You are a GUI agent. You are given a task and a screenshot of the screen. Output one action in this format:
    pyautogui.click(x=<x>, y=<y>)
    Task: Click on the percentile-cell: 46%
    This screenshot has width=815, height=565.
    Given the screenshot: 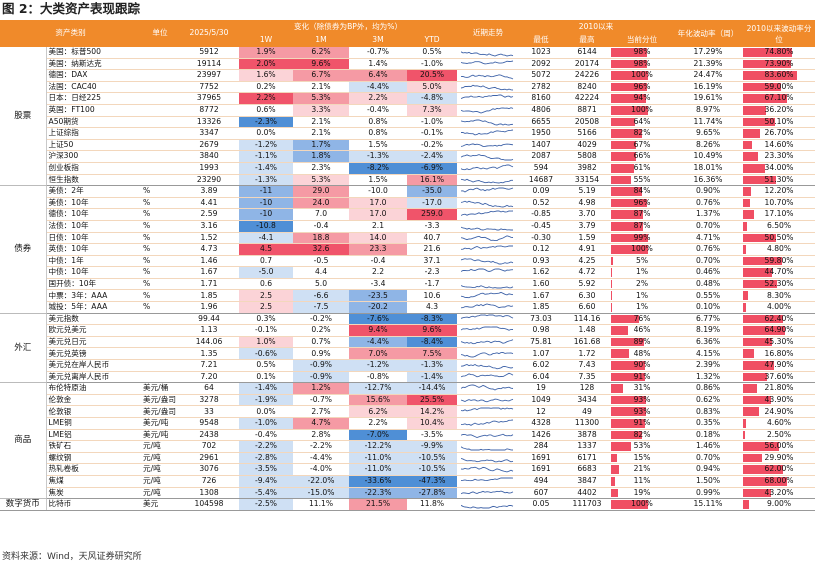 What is the action you would take?
    pyautogui.click(x=642, y=330)
    